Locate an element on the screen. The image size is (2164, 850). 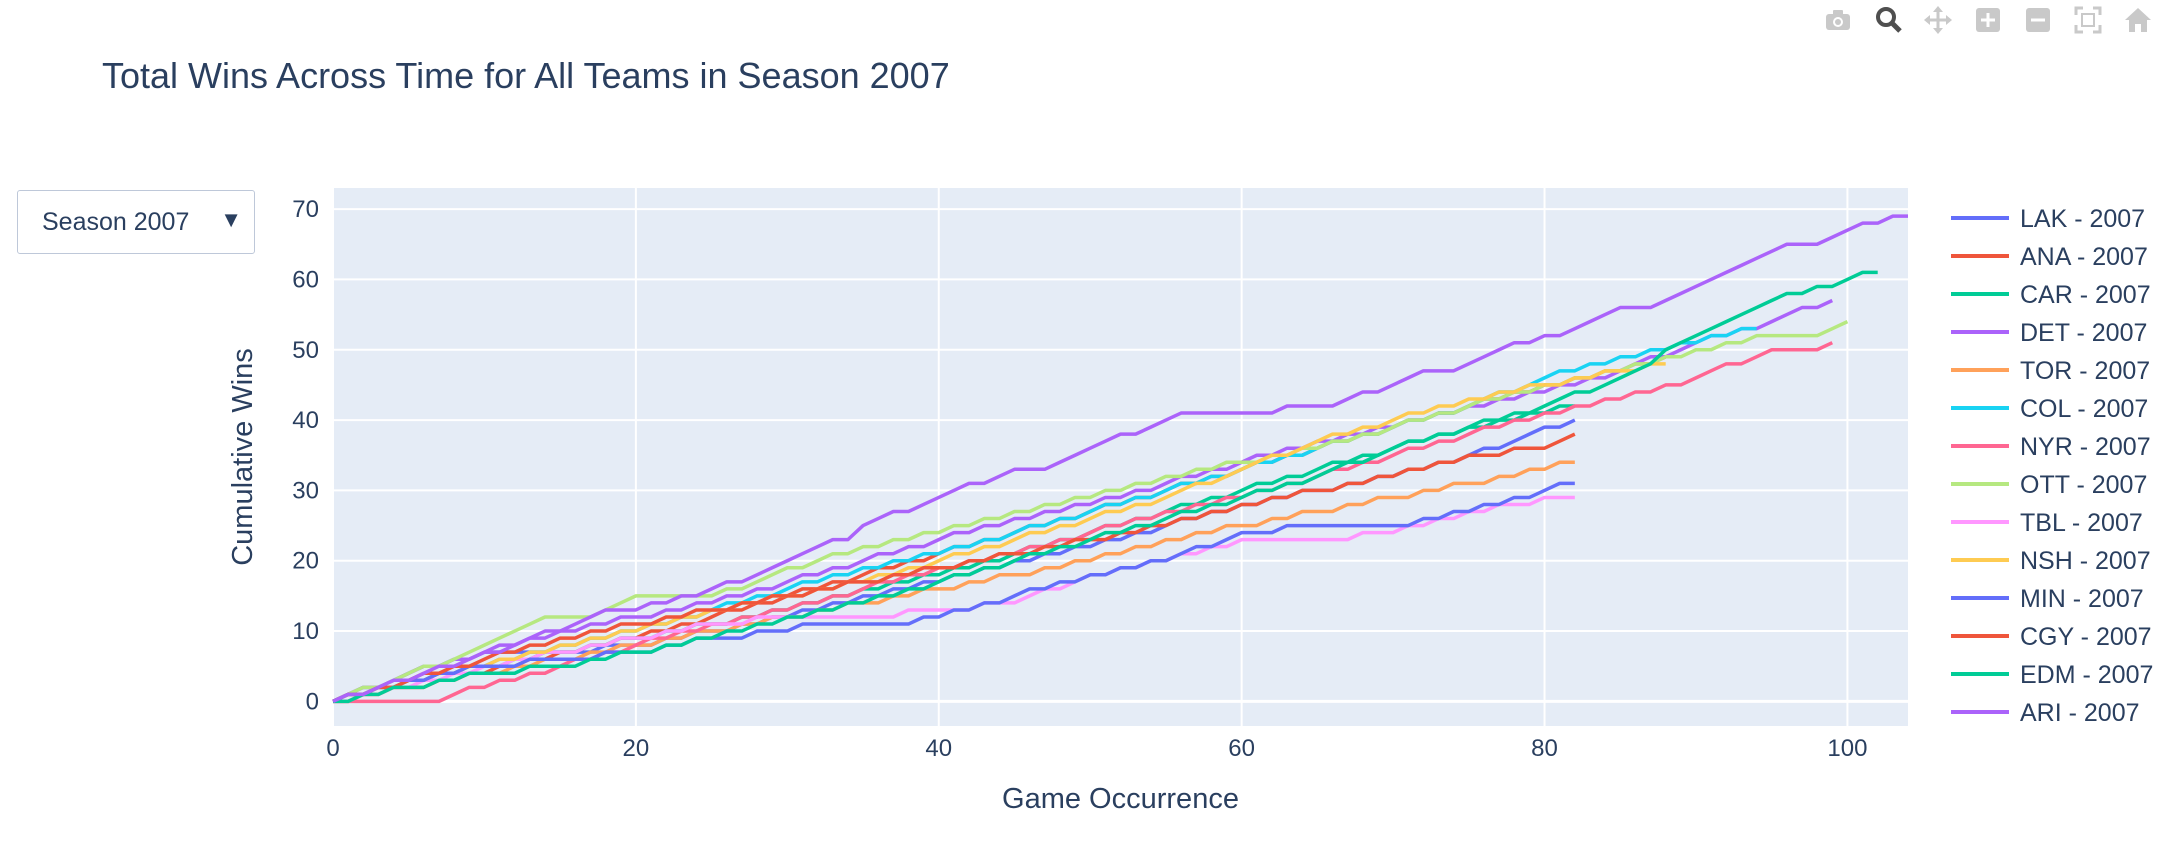
legend-item-car: CAR - 2007 is located at coordinates (2051, 295).